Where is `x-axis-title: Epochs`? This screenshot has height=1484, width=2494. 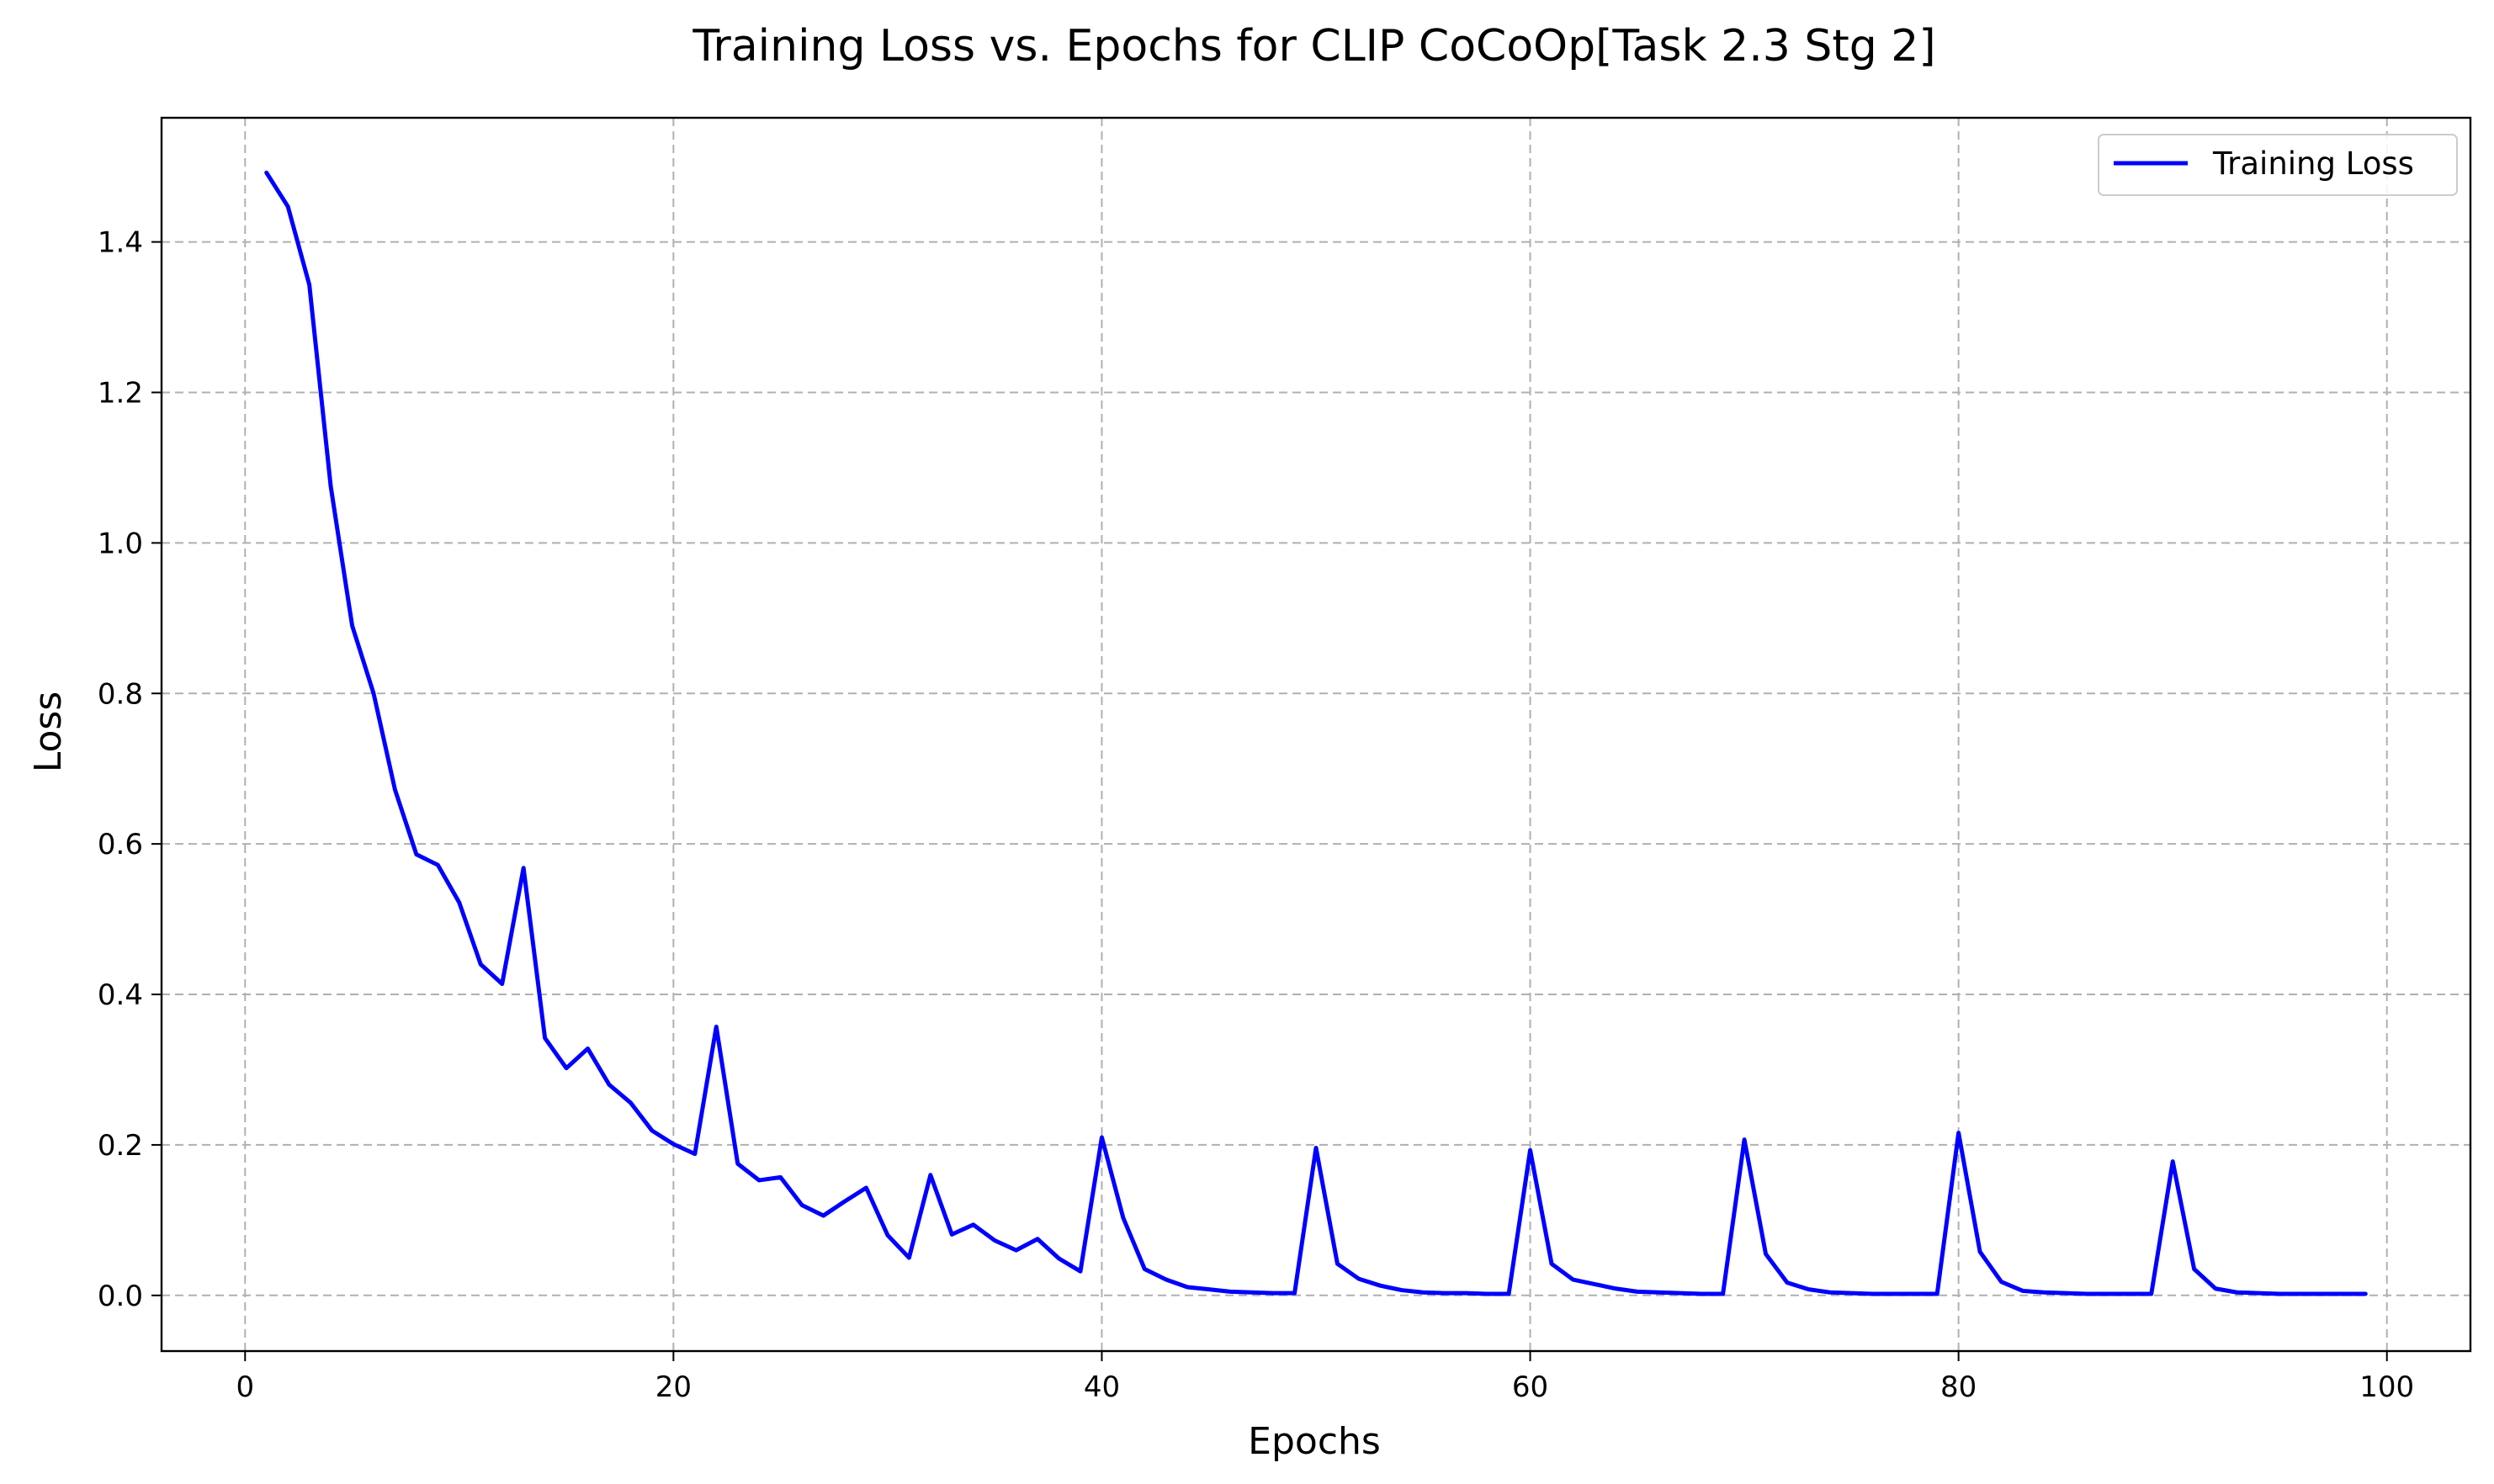
x-axis-title: Epochs is located at coordinates (1315, 1441).